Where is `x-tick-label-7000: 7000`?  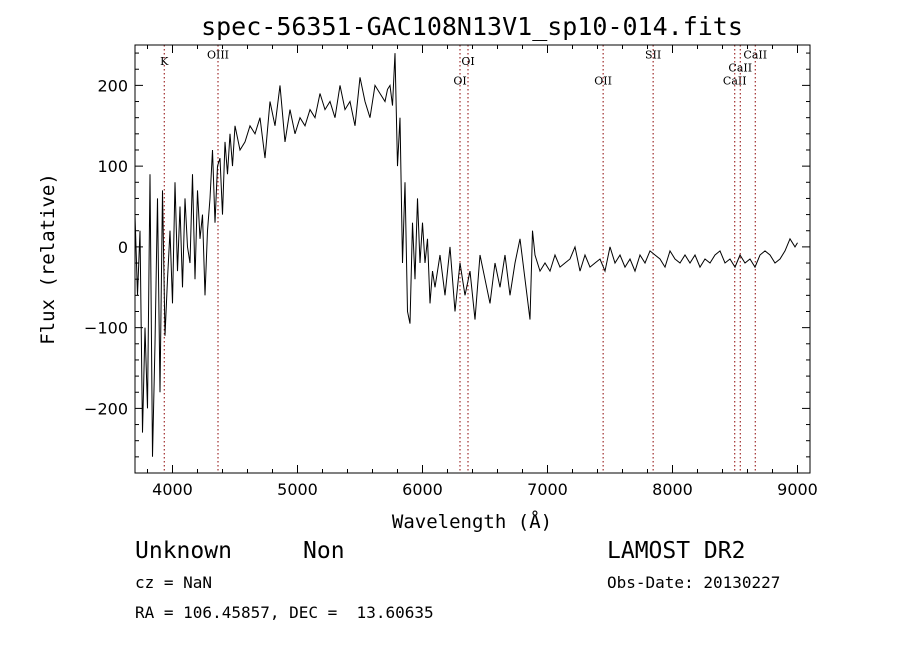 x-tick-label-7000: 7000 is located at coordinates (547, 489).